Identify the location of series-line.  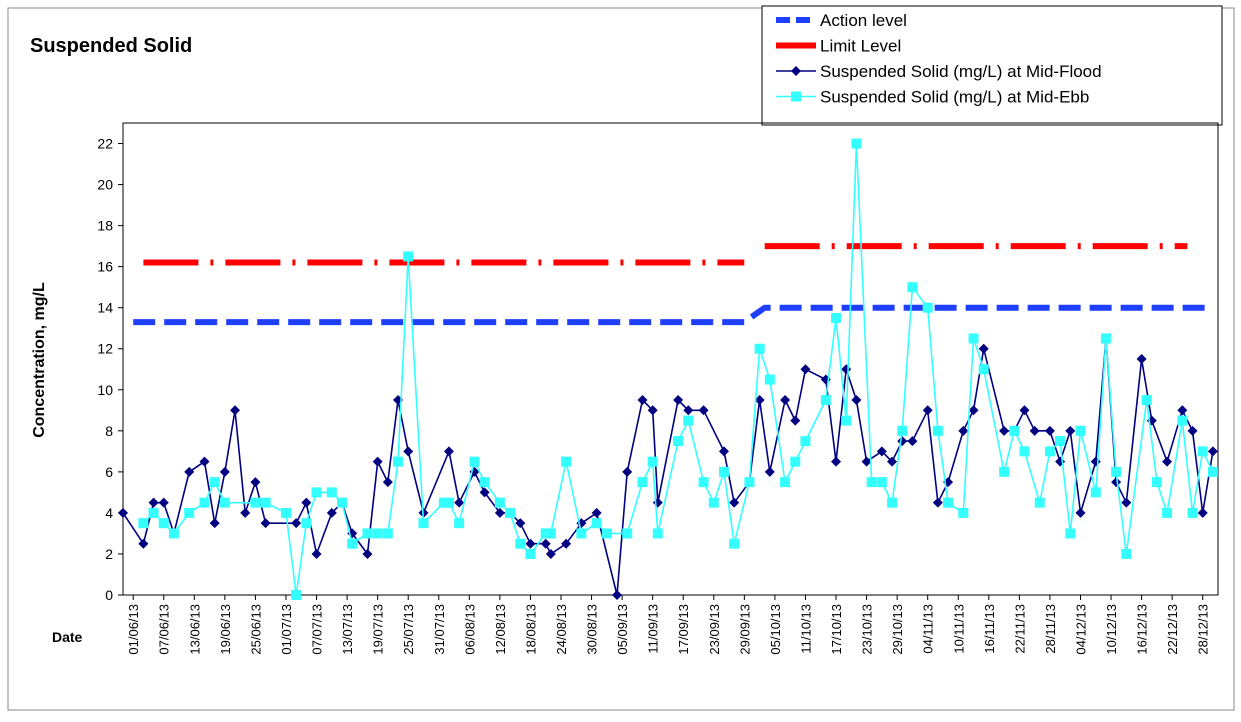
(670, 315).